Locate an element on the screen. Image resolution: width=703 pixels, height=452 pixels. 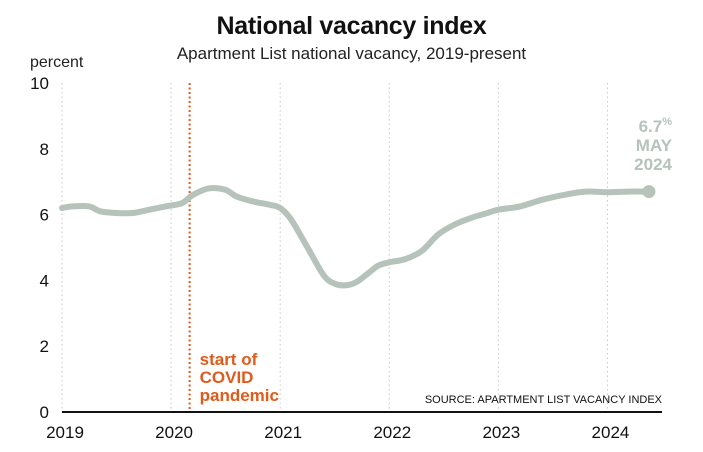
y-axis-label: percent is located at coordinates (57, 62).